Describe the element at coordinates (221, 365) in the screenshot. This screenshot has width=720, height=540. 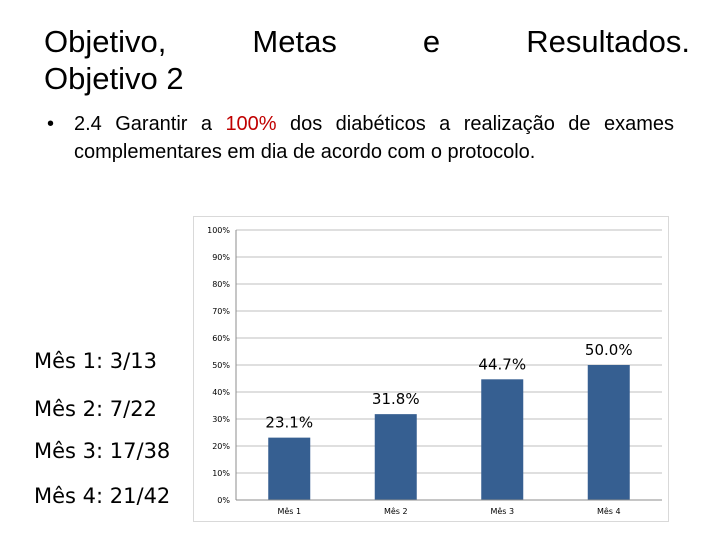
I see `y-tick-label: 50%` at that location.